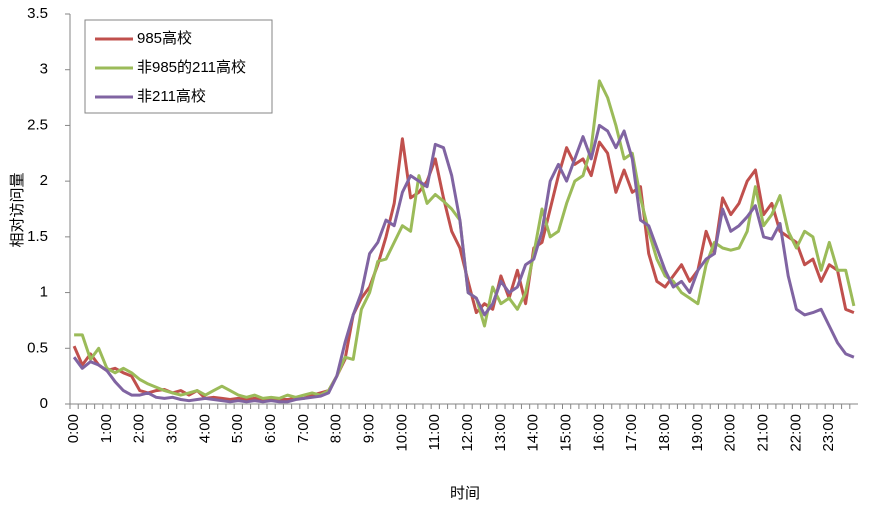  I want to click on x-tick-label: 22:00, so click(795, 433).